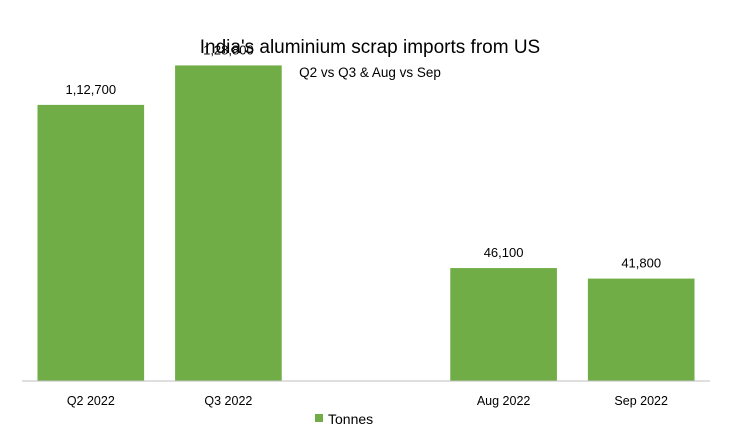 Image resolution: width=731 pixels, height=441 pixels. Describe the element at coordinates (504, 401) in the screenshot. I see `x-tick-label-3: Aug 2022` at that location.